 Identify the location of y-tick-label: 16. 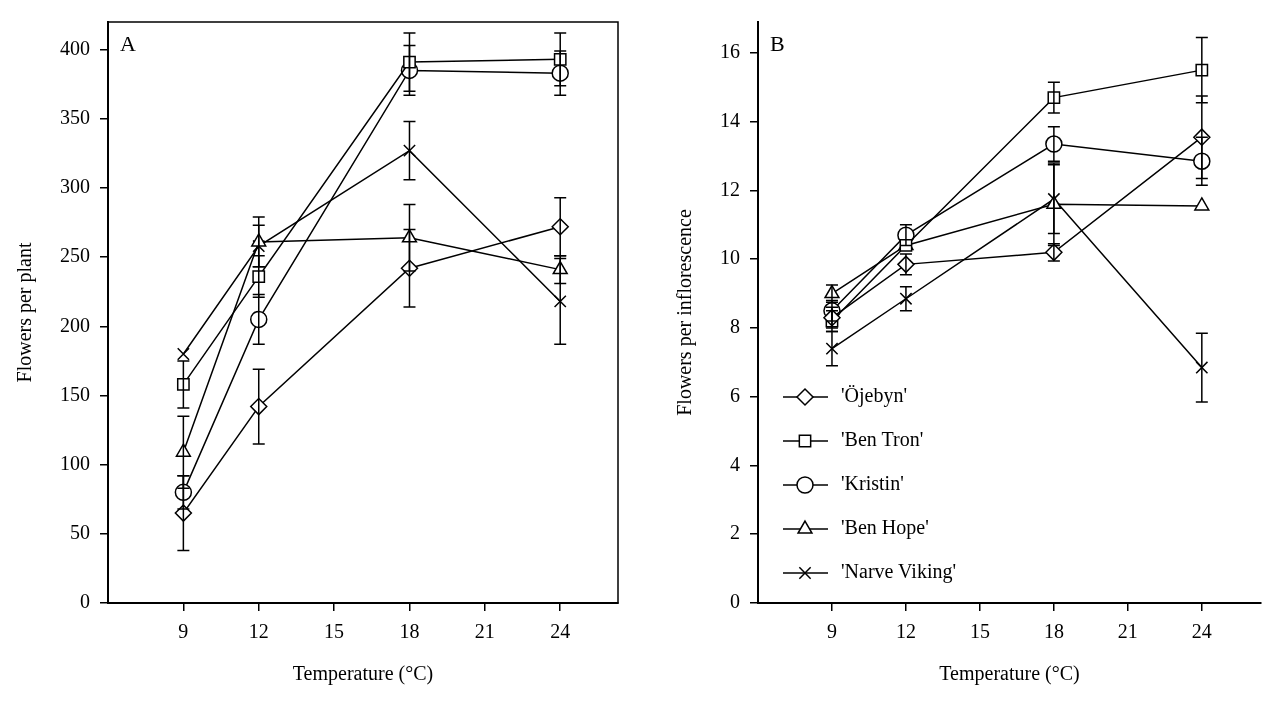
(730, 51).